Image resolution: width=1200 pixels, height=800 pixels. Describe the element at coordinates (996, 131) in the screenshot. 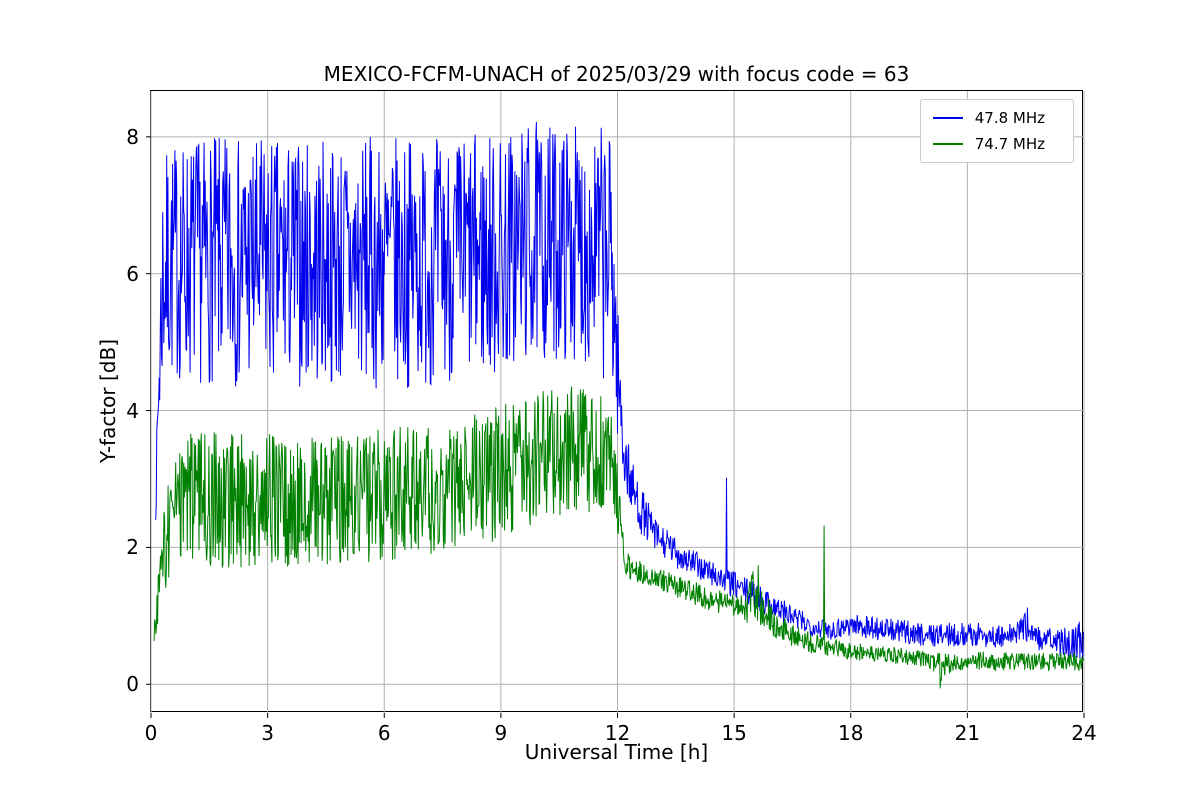

I see `legend: 47.8 MHz 74.7 MHz` at that location.